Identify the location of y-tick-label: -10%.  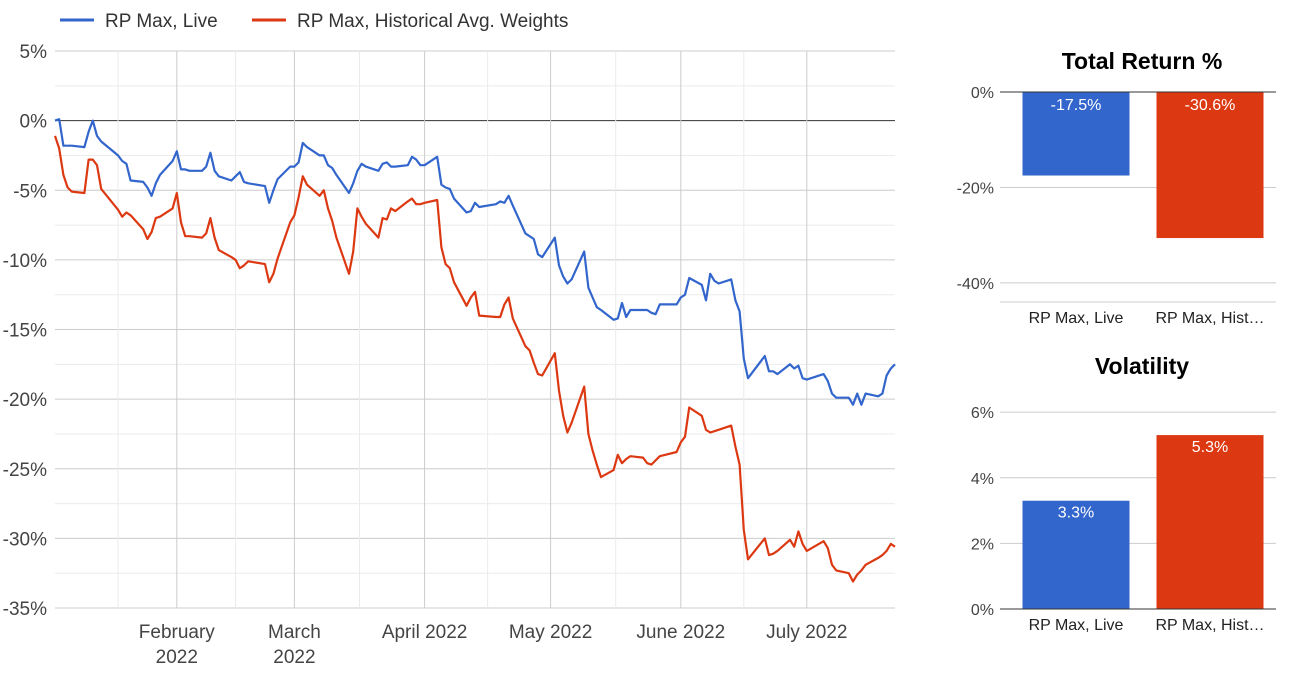
(25, 261).